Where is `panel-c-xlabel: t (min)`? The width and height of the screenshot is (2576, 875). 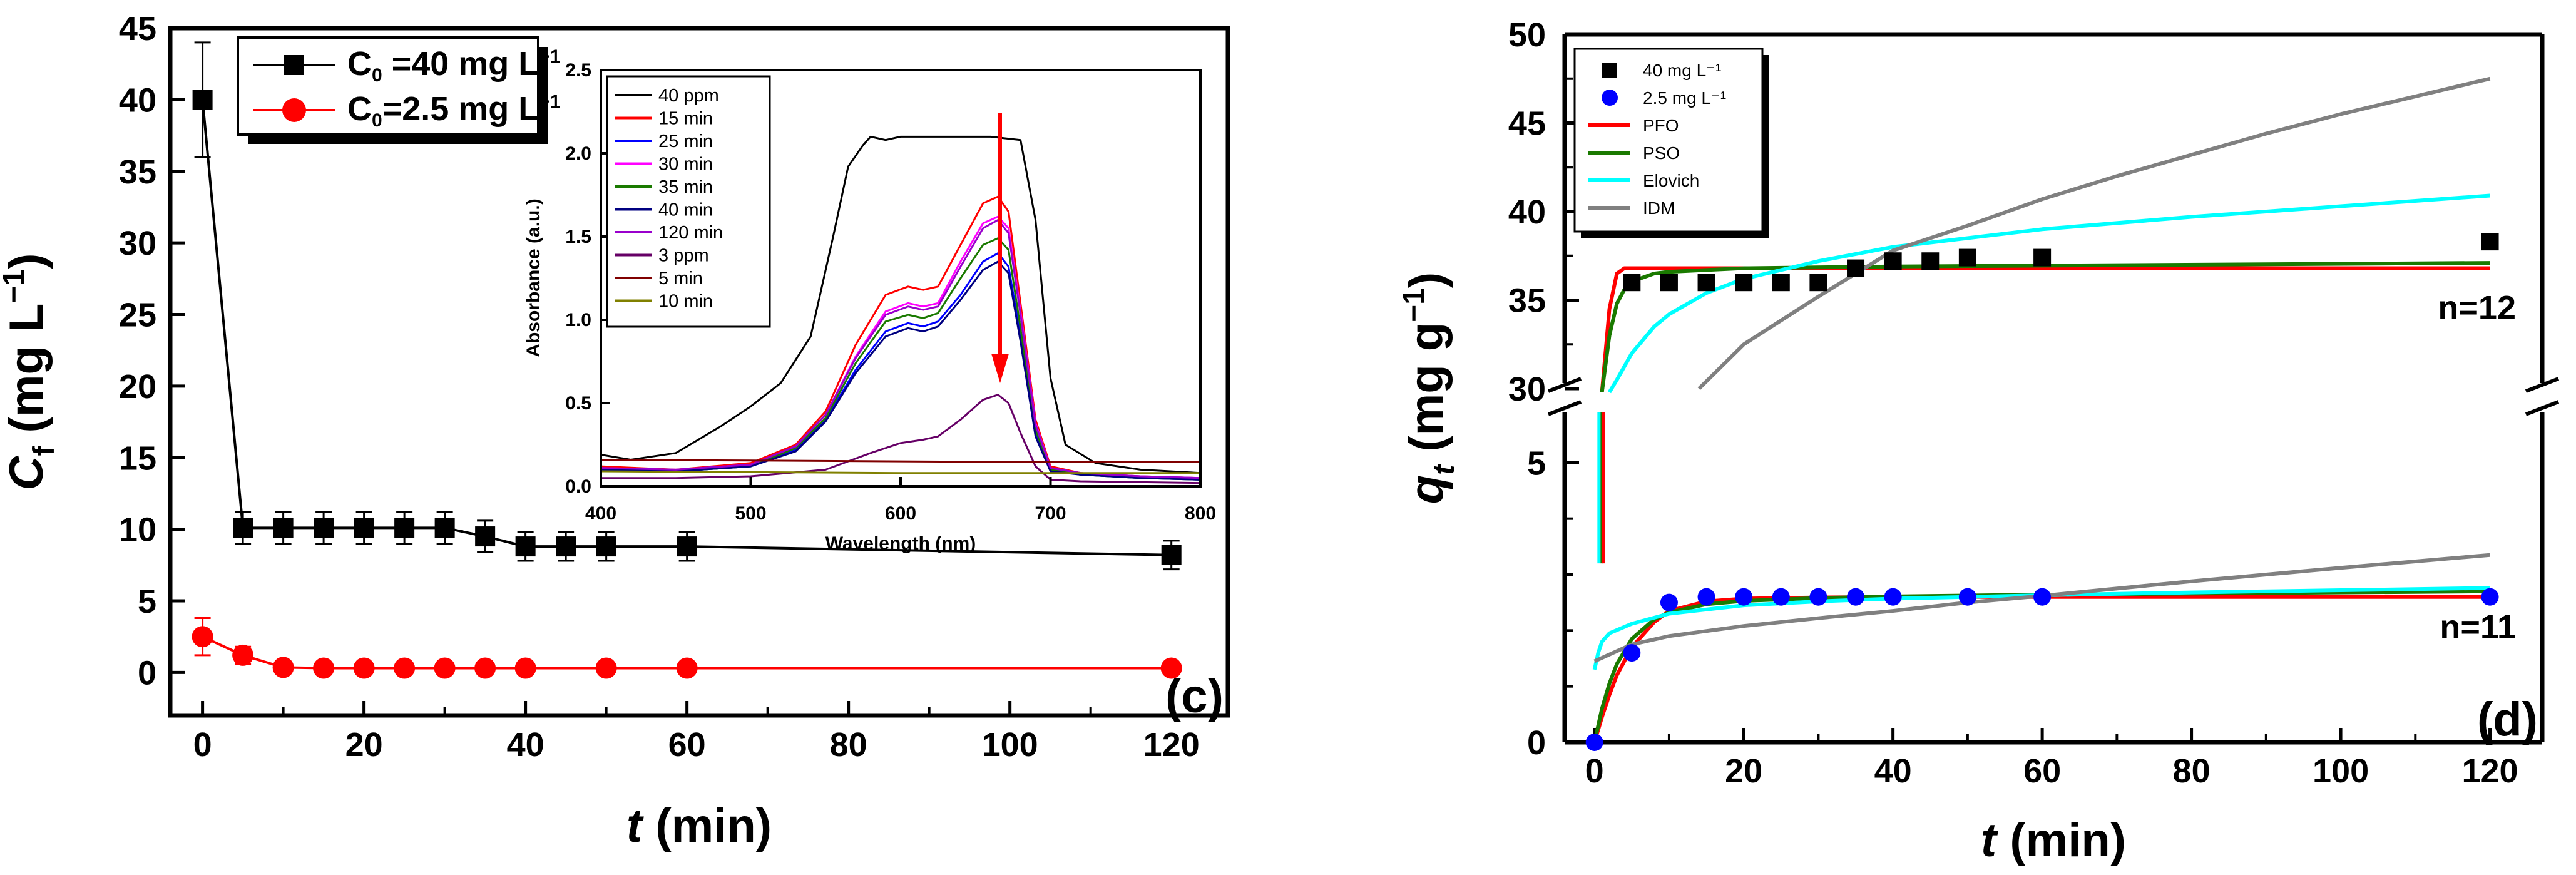
panel-c-xlabel: t (min) is located at coordinates (699, 825).